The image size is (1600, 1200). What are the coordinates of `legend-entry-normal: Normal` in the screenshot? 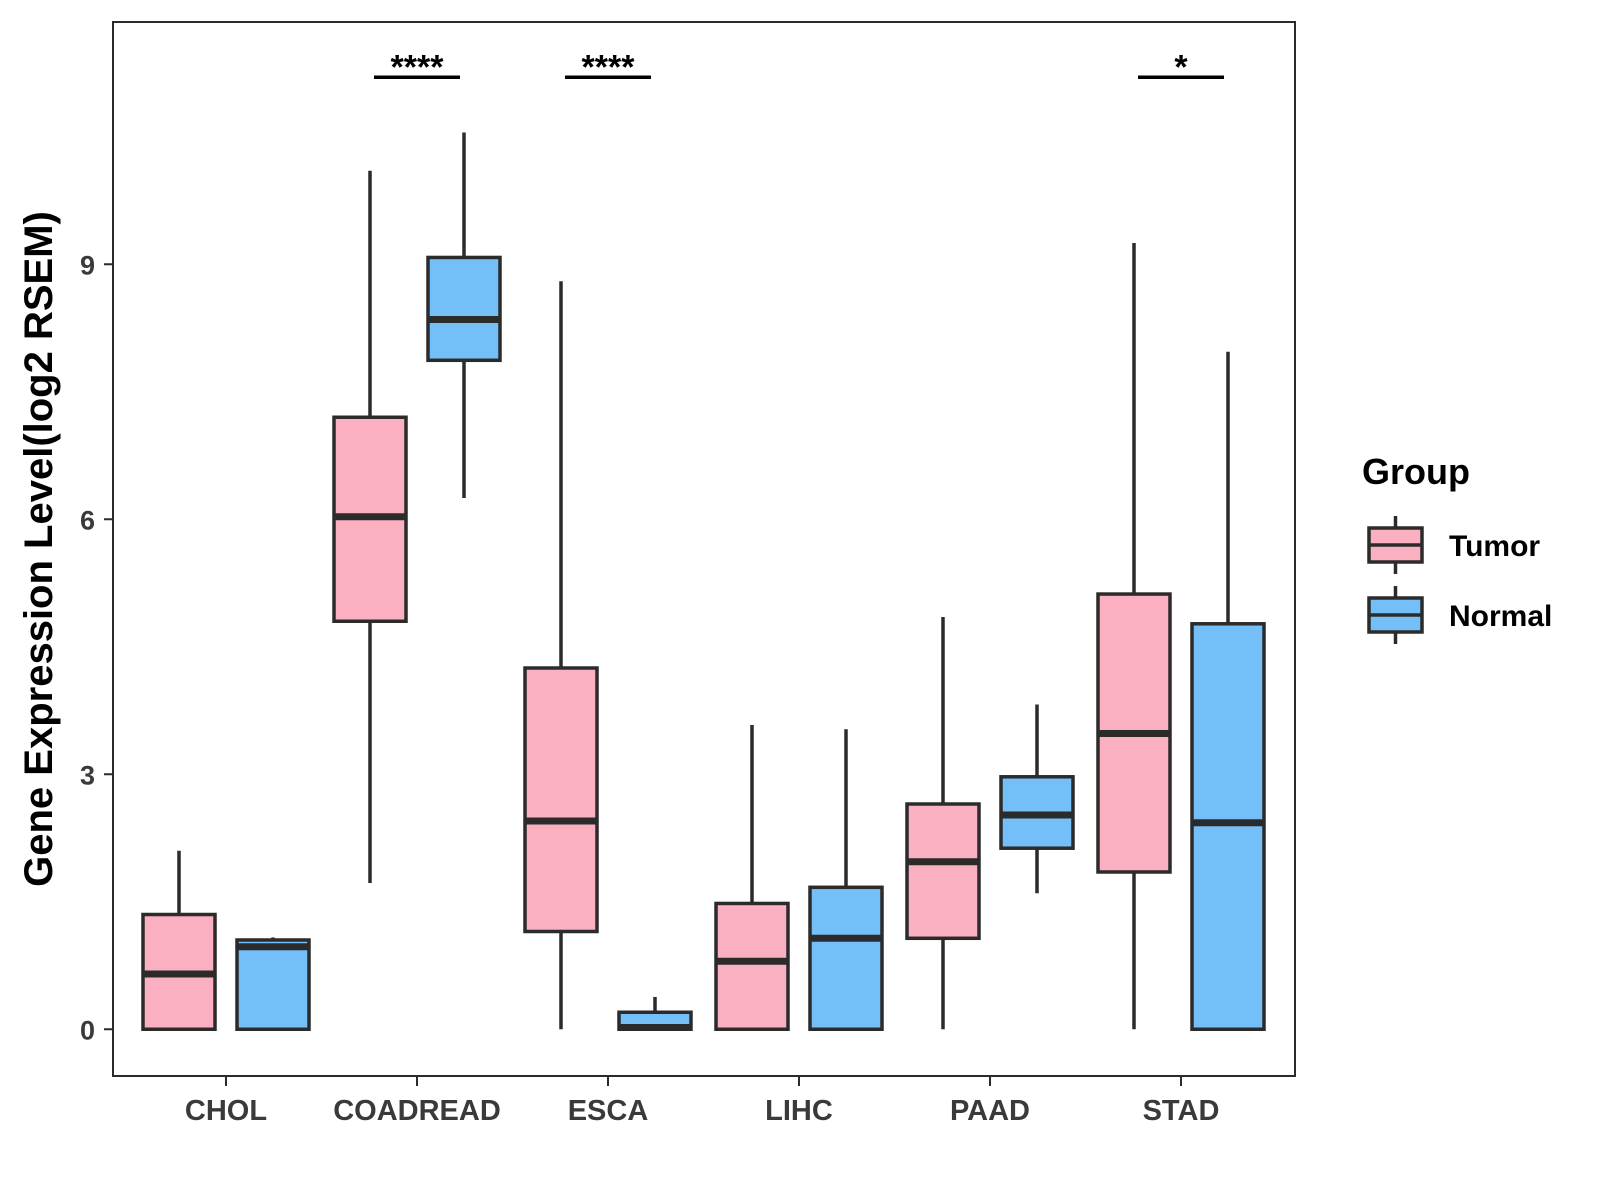 It's located at (1459, 615).